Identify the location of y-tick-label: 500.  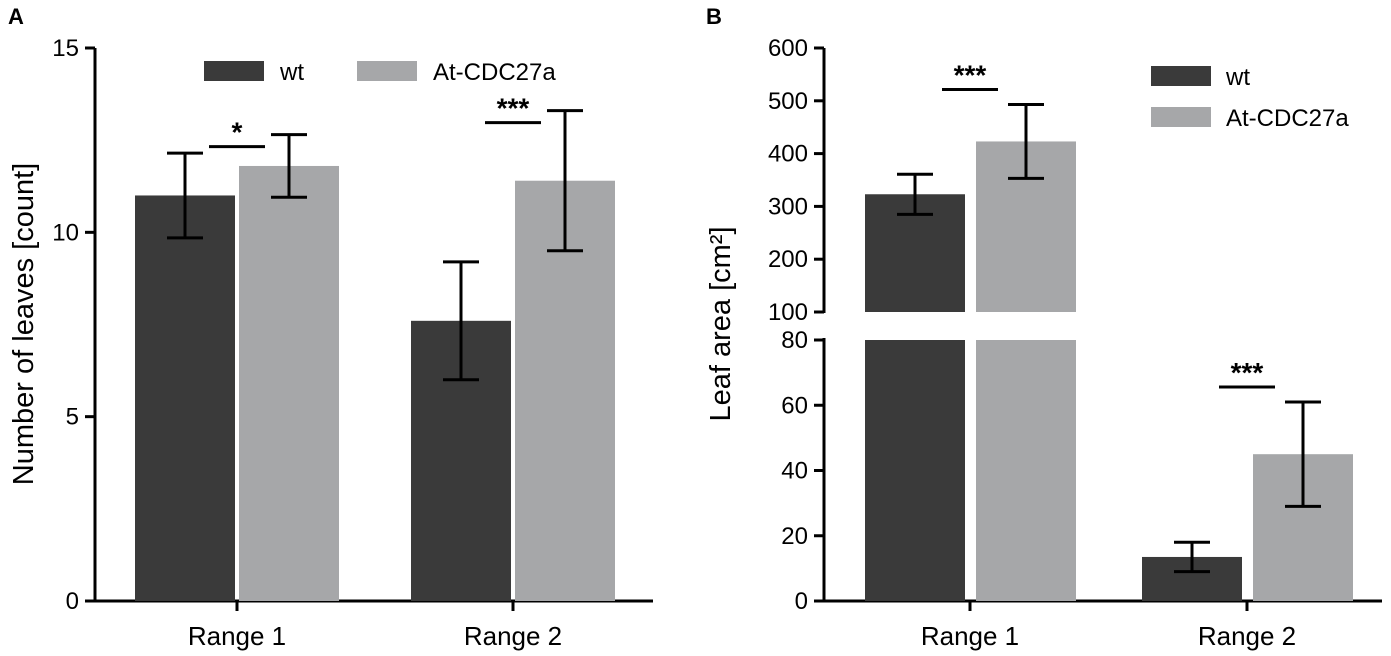
(788, 101).